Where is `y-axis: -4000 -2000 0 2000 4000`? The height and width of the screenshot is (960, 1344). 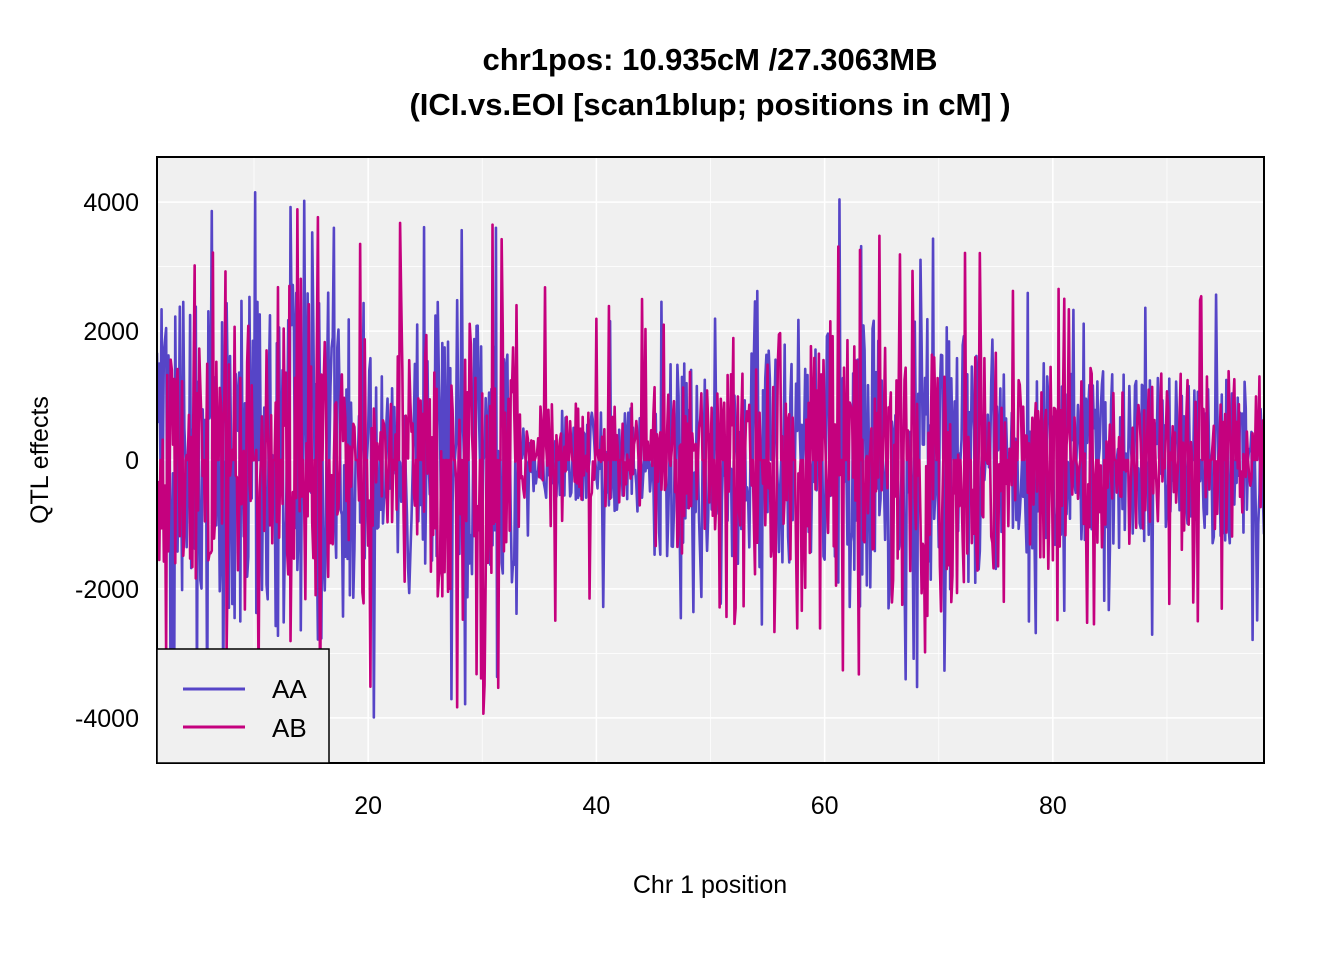 y-axis: -4000 -2000 0 2000 4000 is located at coordinates (107, 461).